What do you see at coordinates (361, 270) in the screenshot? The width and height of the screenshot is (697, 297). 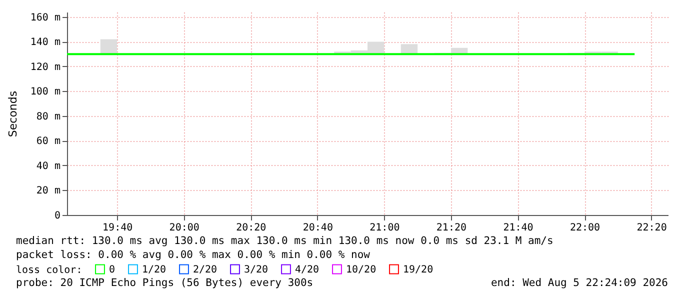 I see `legend-label: 10/20` at bounding box center [361, 270].